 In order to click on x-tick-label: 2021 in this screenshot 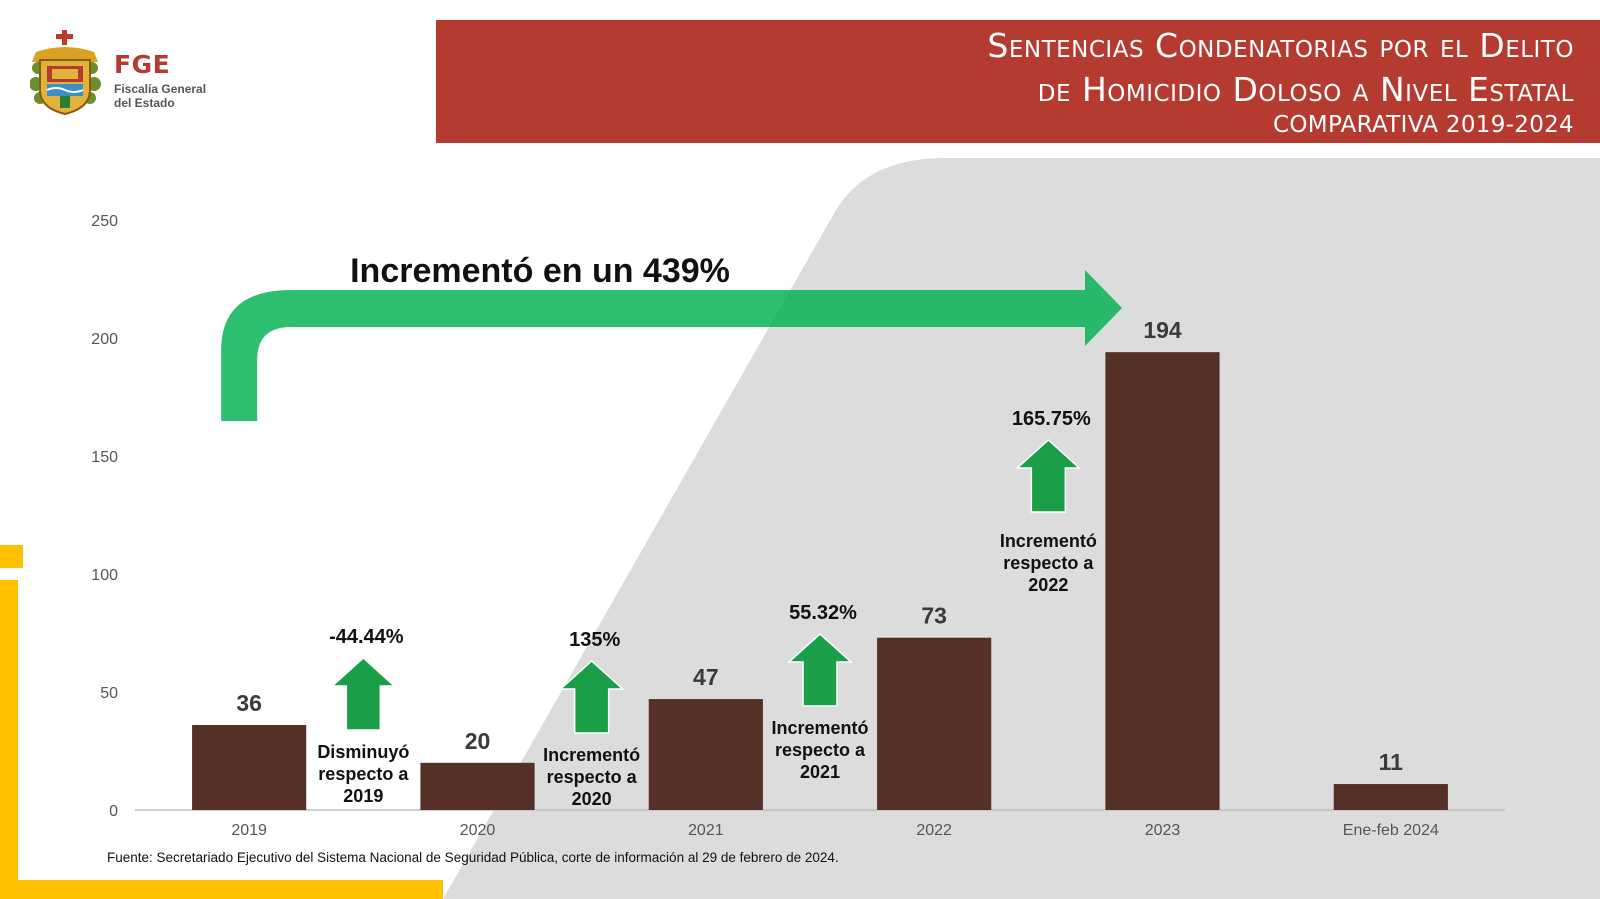, I will do `click(706, 830)`.